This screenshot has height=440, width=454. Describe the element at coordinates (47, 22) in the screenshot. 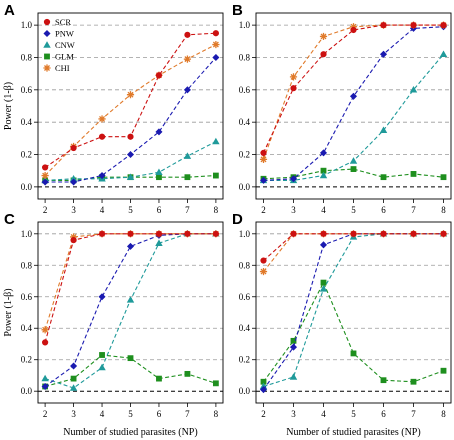

I see `legend-marker-scr` at that location.